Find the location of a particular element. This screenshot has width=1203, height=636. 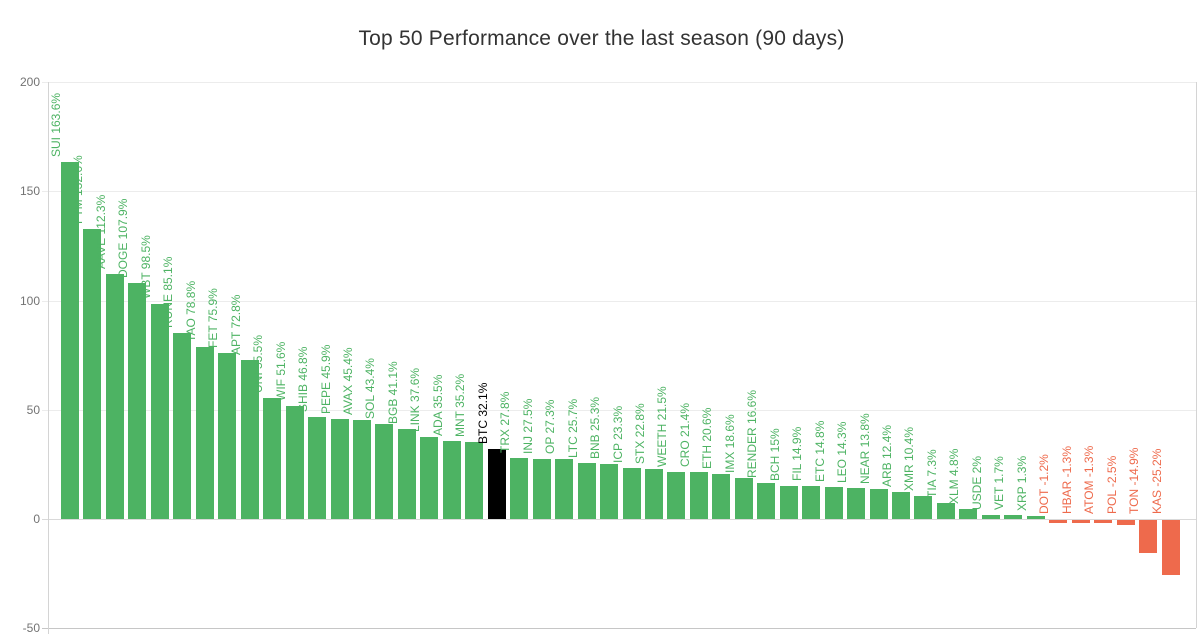

bar-sol is located at coordinates (384, 471).